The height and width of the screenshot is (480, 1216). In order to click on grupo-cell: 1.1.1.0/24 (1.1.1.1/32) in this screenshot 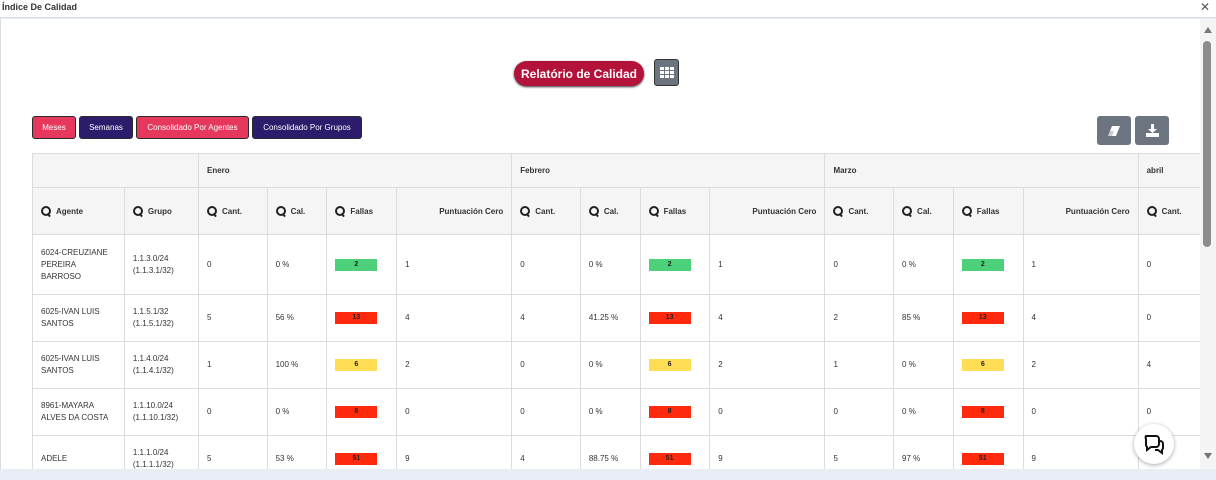, I will do `click(161, 452)`.